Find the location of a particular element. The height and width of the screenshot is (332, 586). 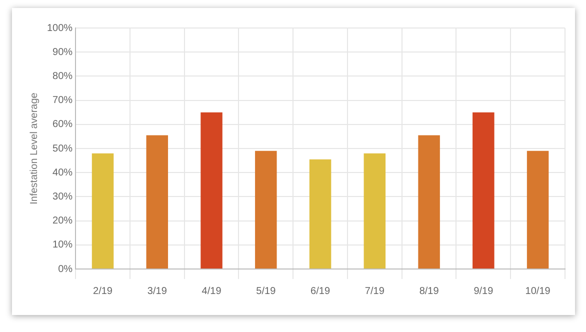

y-tick-label: 20% is located at coordinates (62, 221).